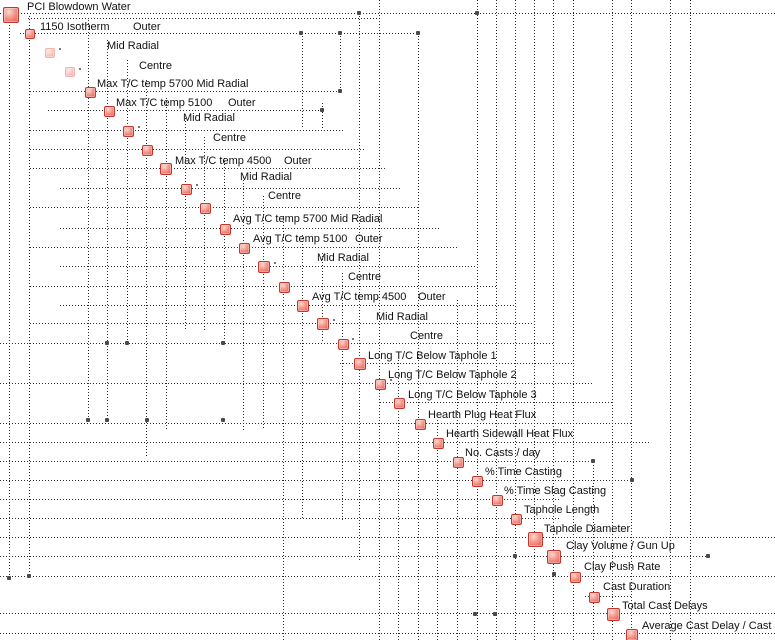 The image size is (775, 640). Describe the element at coordinates (622, 567) in the screenshot. I see `data-point-label: Clay Push Rate` at that location.